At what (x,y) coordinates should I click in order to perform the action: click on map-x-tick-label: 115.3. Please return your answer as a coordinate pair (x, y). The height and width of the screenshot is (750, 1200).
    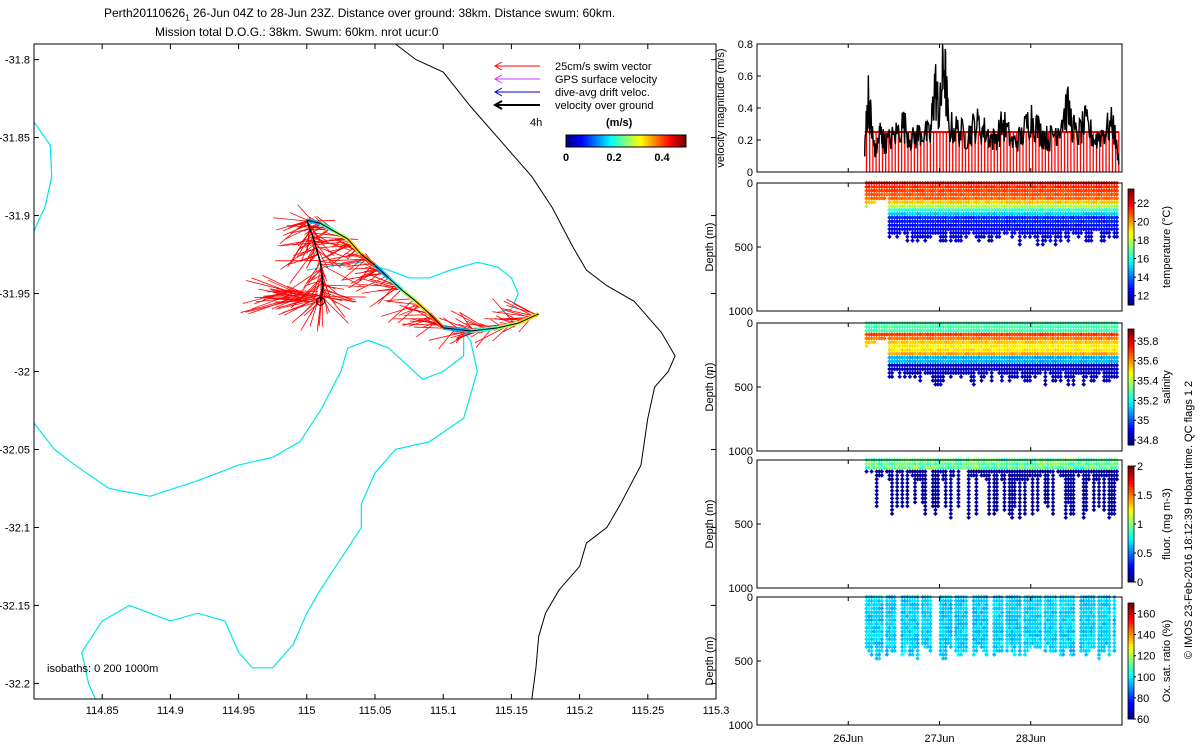
    Looking at the image, I should click on (716, 711).